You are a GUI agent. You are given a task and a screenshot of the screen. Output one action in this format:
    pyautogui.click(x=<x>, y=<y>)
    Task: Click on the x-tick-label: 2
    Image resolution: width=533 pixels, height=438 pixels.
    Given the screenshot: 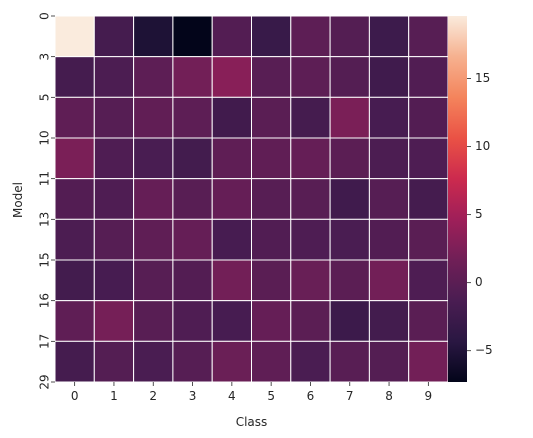 What is the action you would take?
    pyautogui.click(x=153, y=396)
    